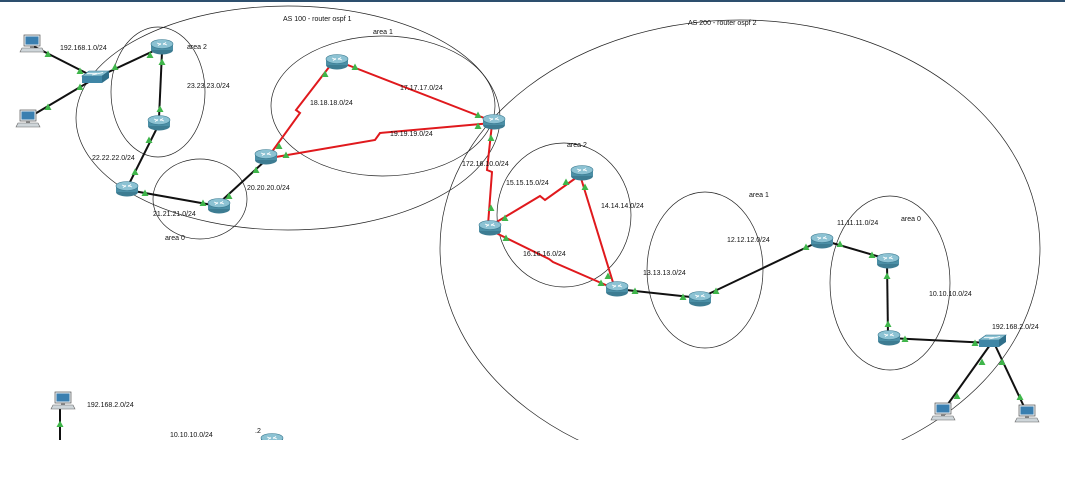  I want to click on net-192-168-2: 192.168.2.0/24, so click(1015, 327).